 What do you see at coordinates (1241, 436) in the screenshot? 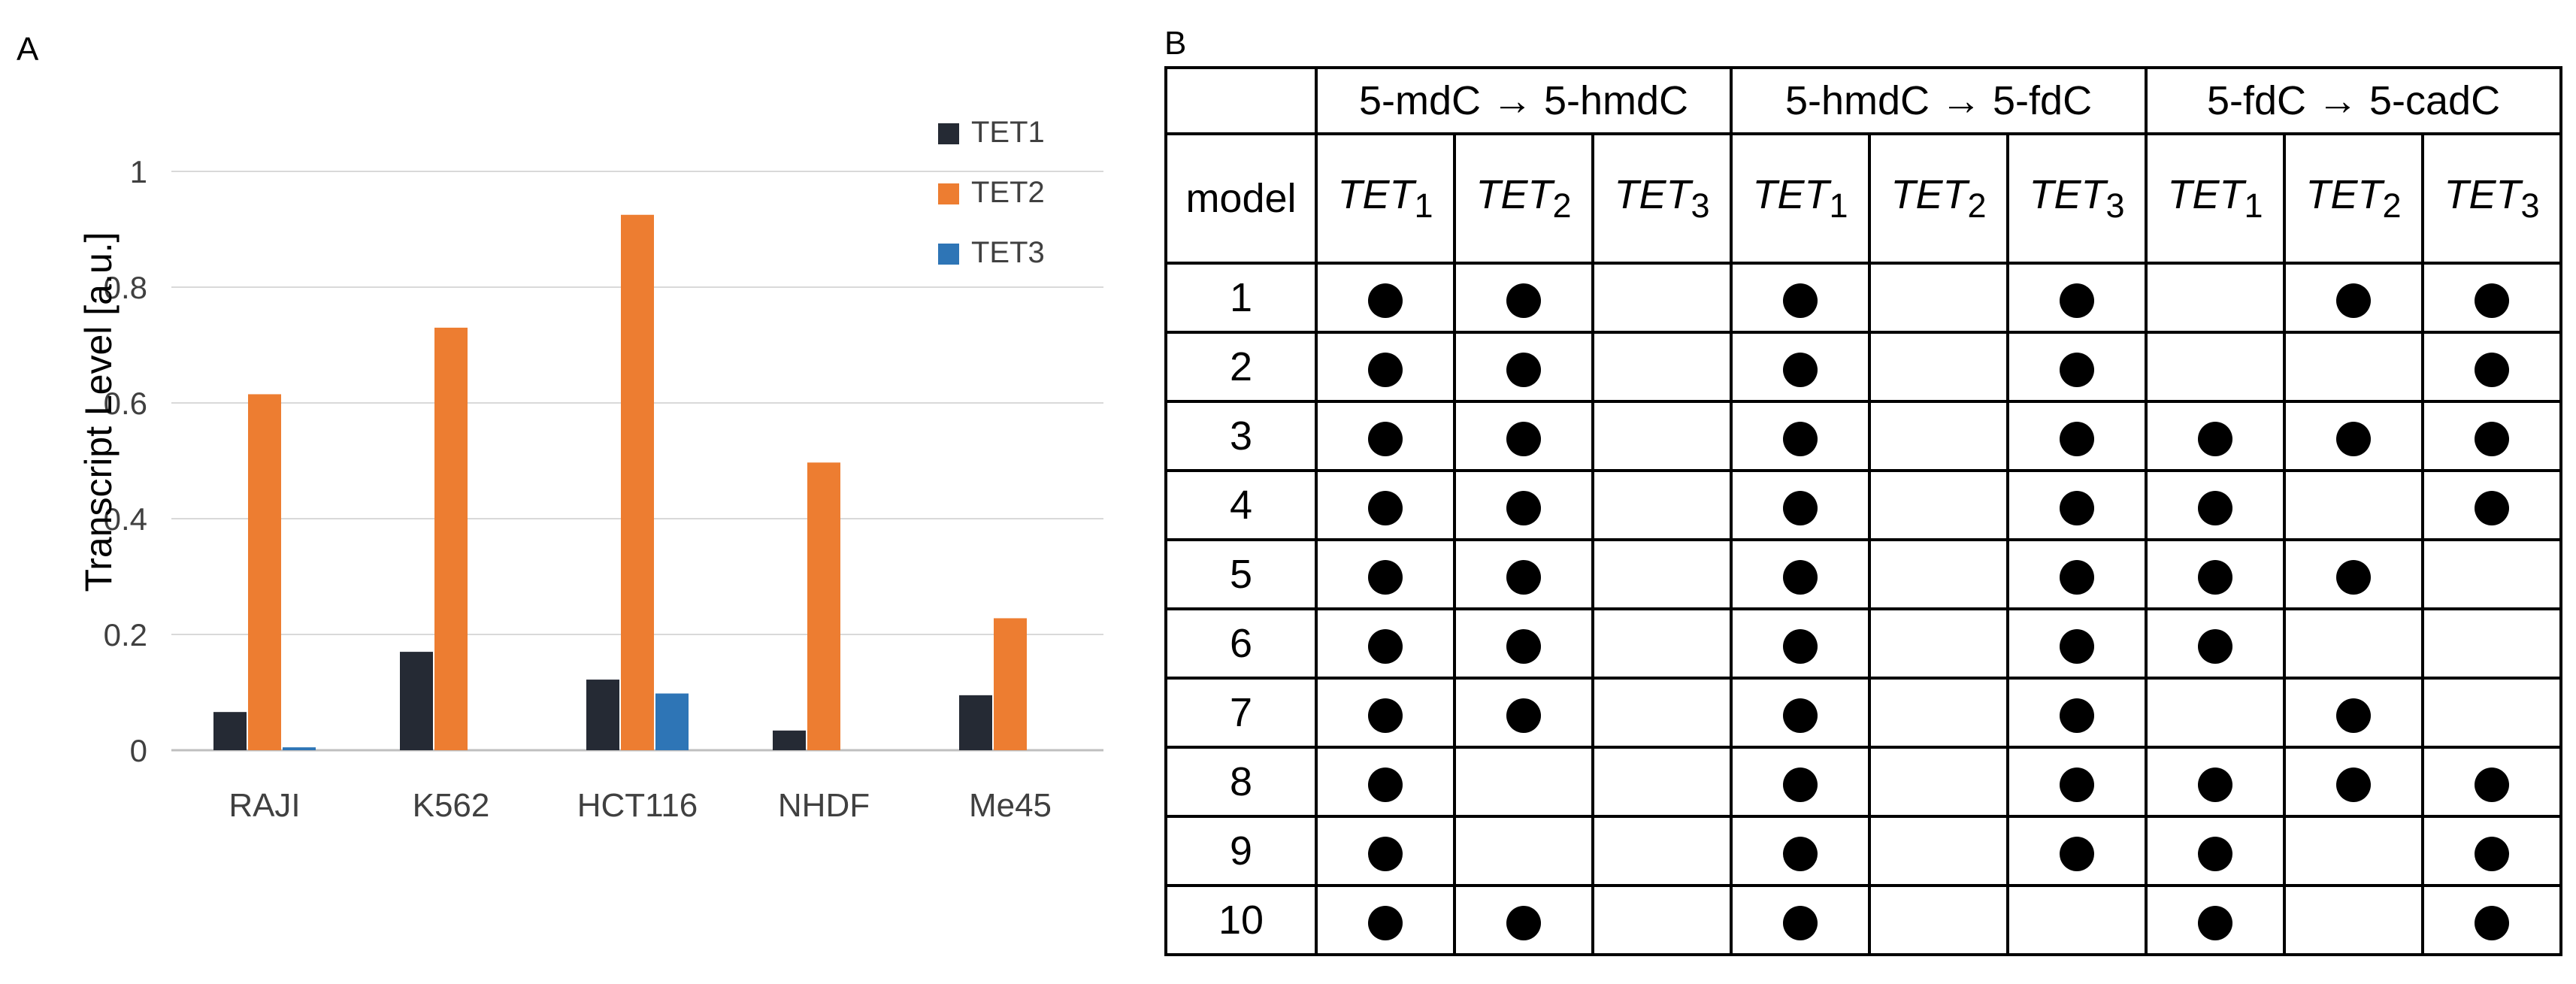
I see `model-number: 3` at bounding box center [1241, 436].